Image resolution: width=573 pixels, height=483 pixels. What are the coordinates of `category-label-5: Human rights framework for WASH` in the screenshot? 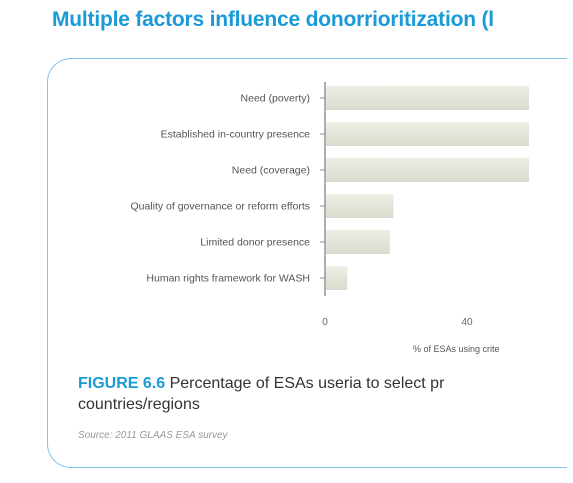 It's located at (228, 279).